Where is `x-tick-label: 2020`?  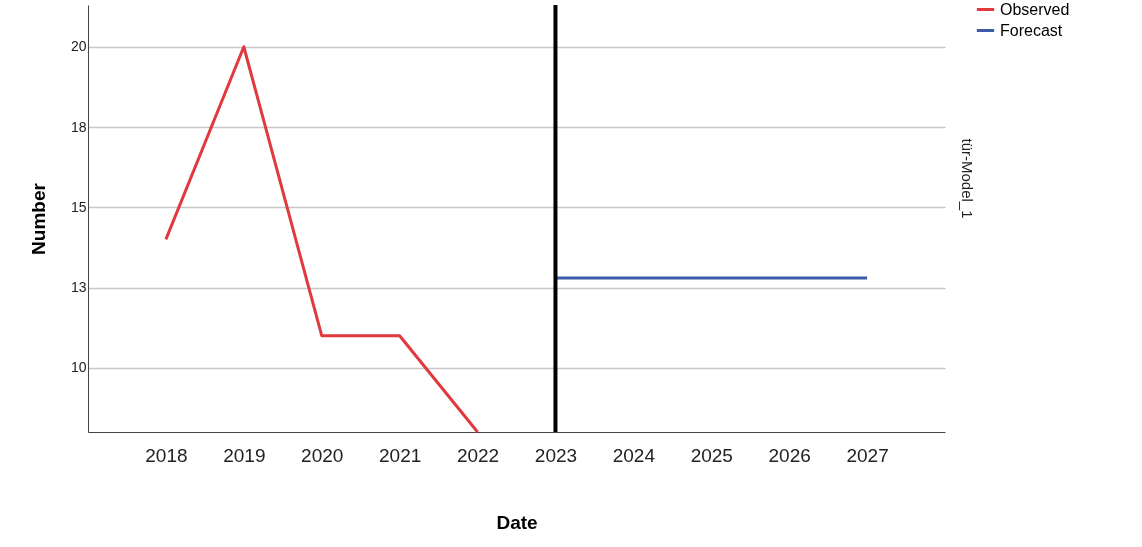 x-tick-label: 2020 is located at coordinates (322, 455).